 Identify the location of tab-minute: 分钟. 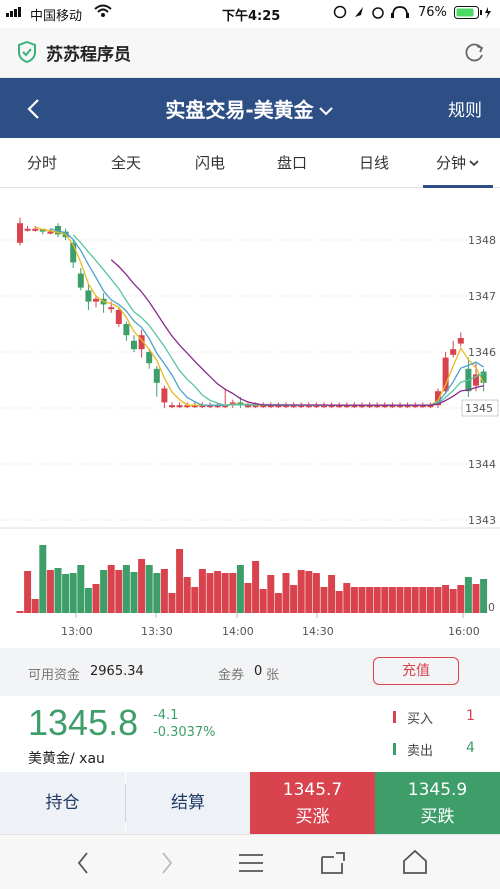
(458, 163).